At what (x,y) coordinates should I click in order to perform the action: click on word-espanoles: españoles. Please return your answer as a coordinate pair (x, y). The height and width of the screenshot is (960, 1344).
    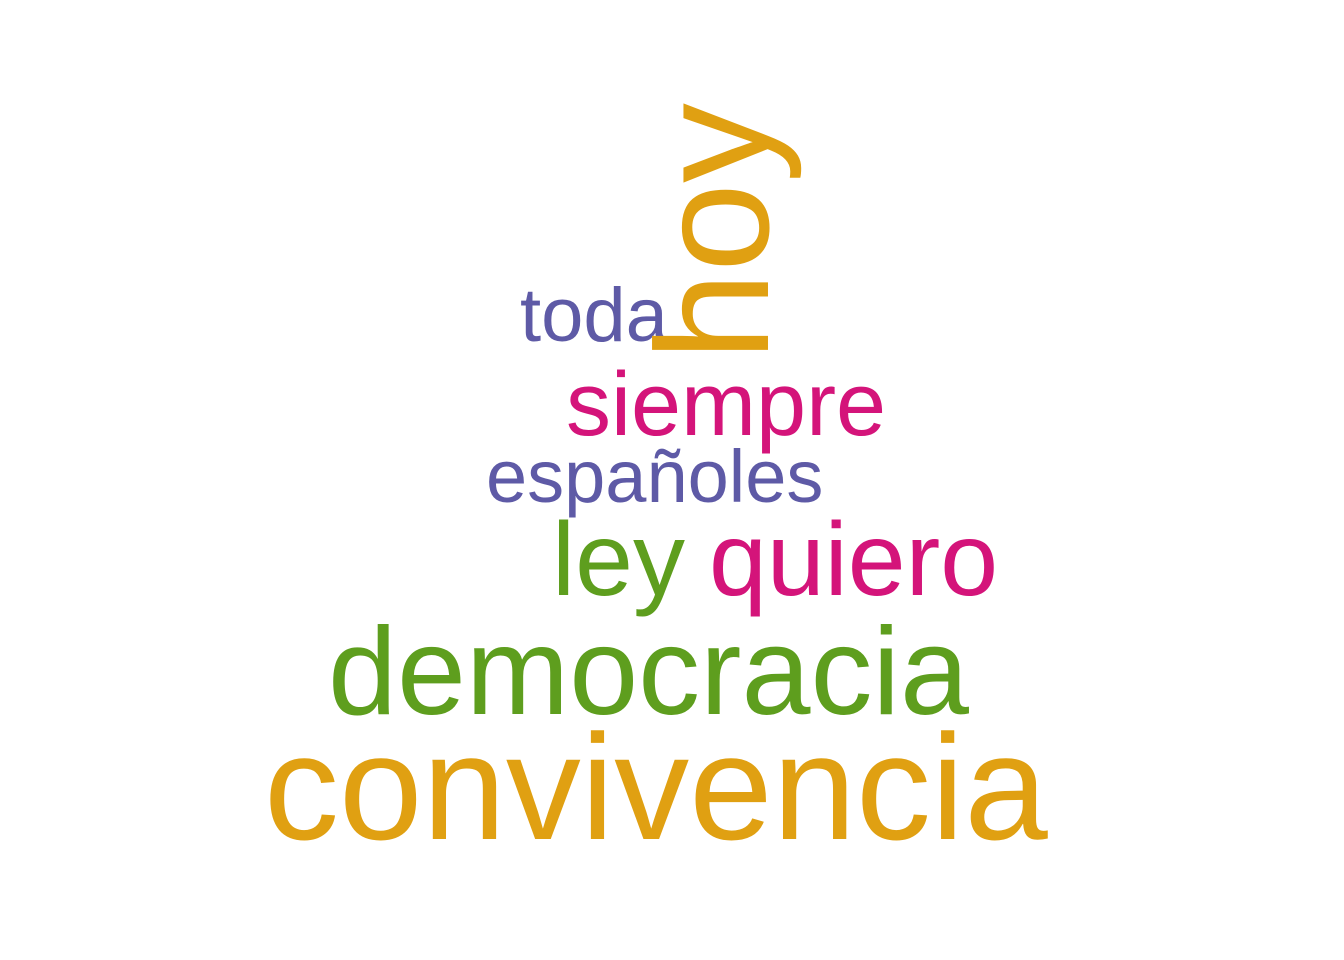
    Looking at the image, I should click on (655, 476).